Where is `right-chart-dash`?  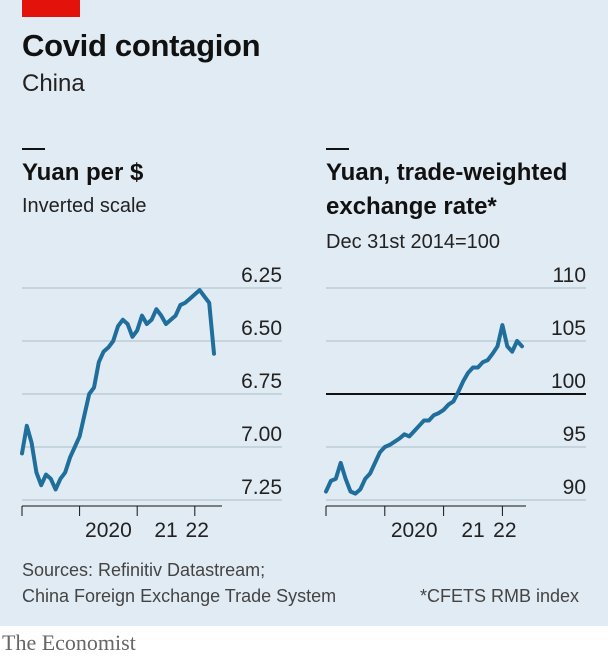
right-chart-dash is located at coordinates (337, 149).